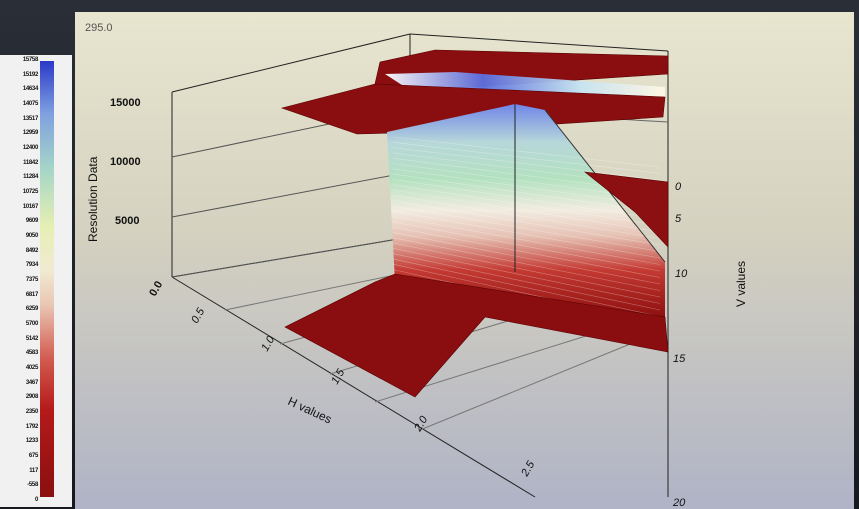 This screenshot has width=859, height=509. What do you see at coordinates (31, 221) in the screenshot?
I see `legend-tick-label: 9609` at bounding box center [31, 221].